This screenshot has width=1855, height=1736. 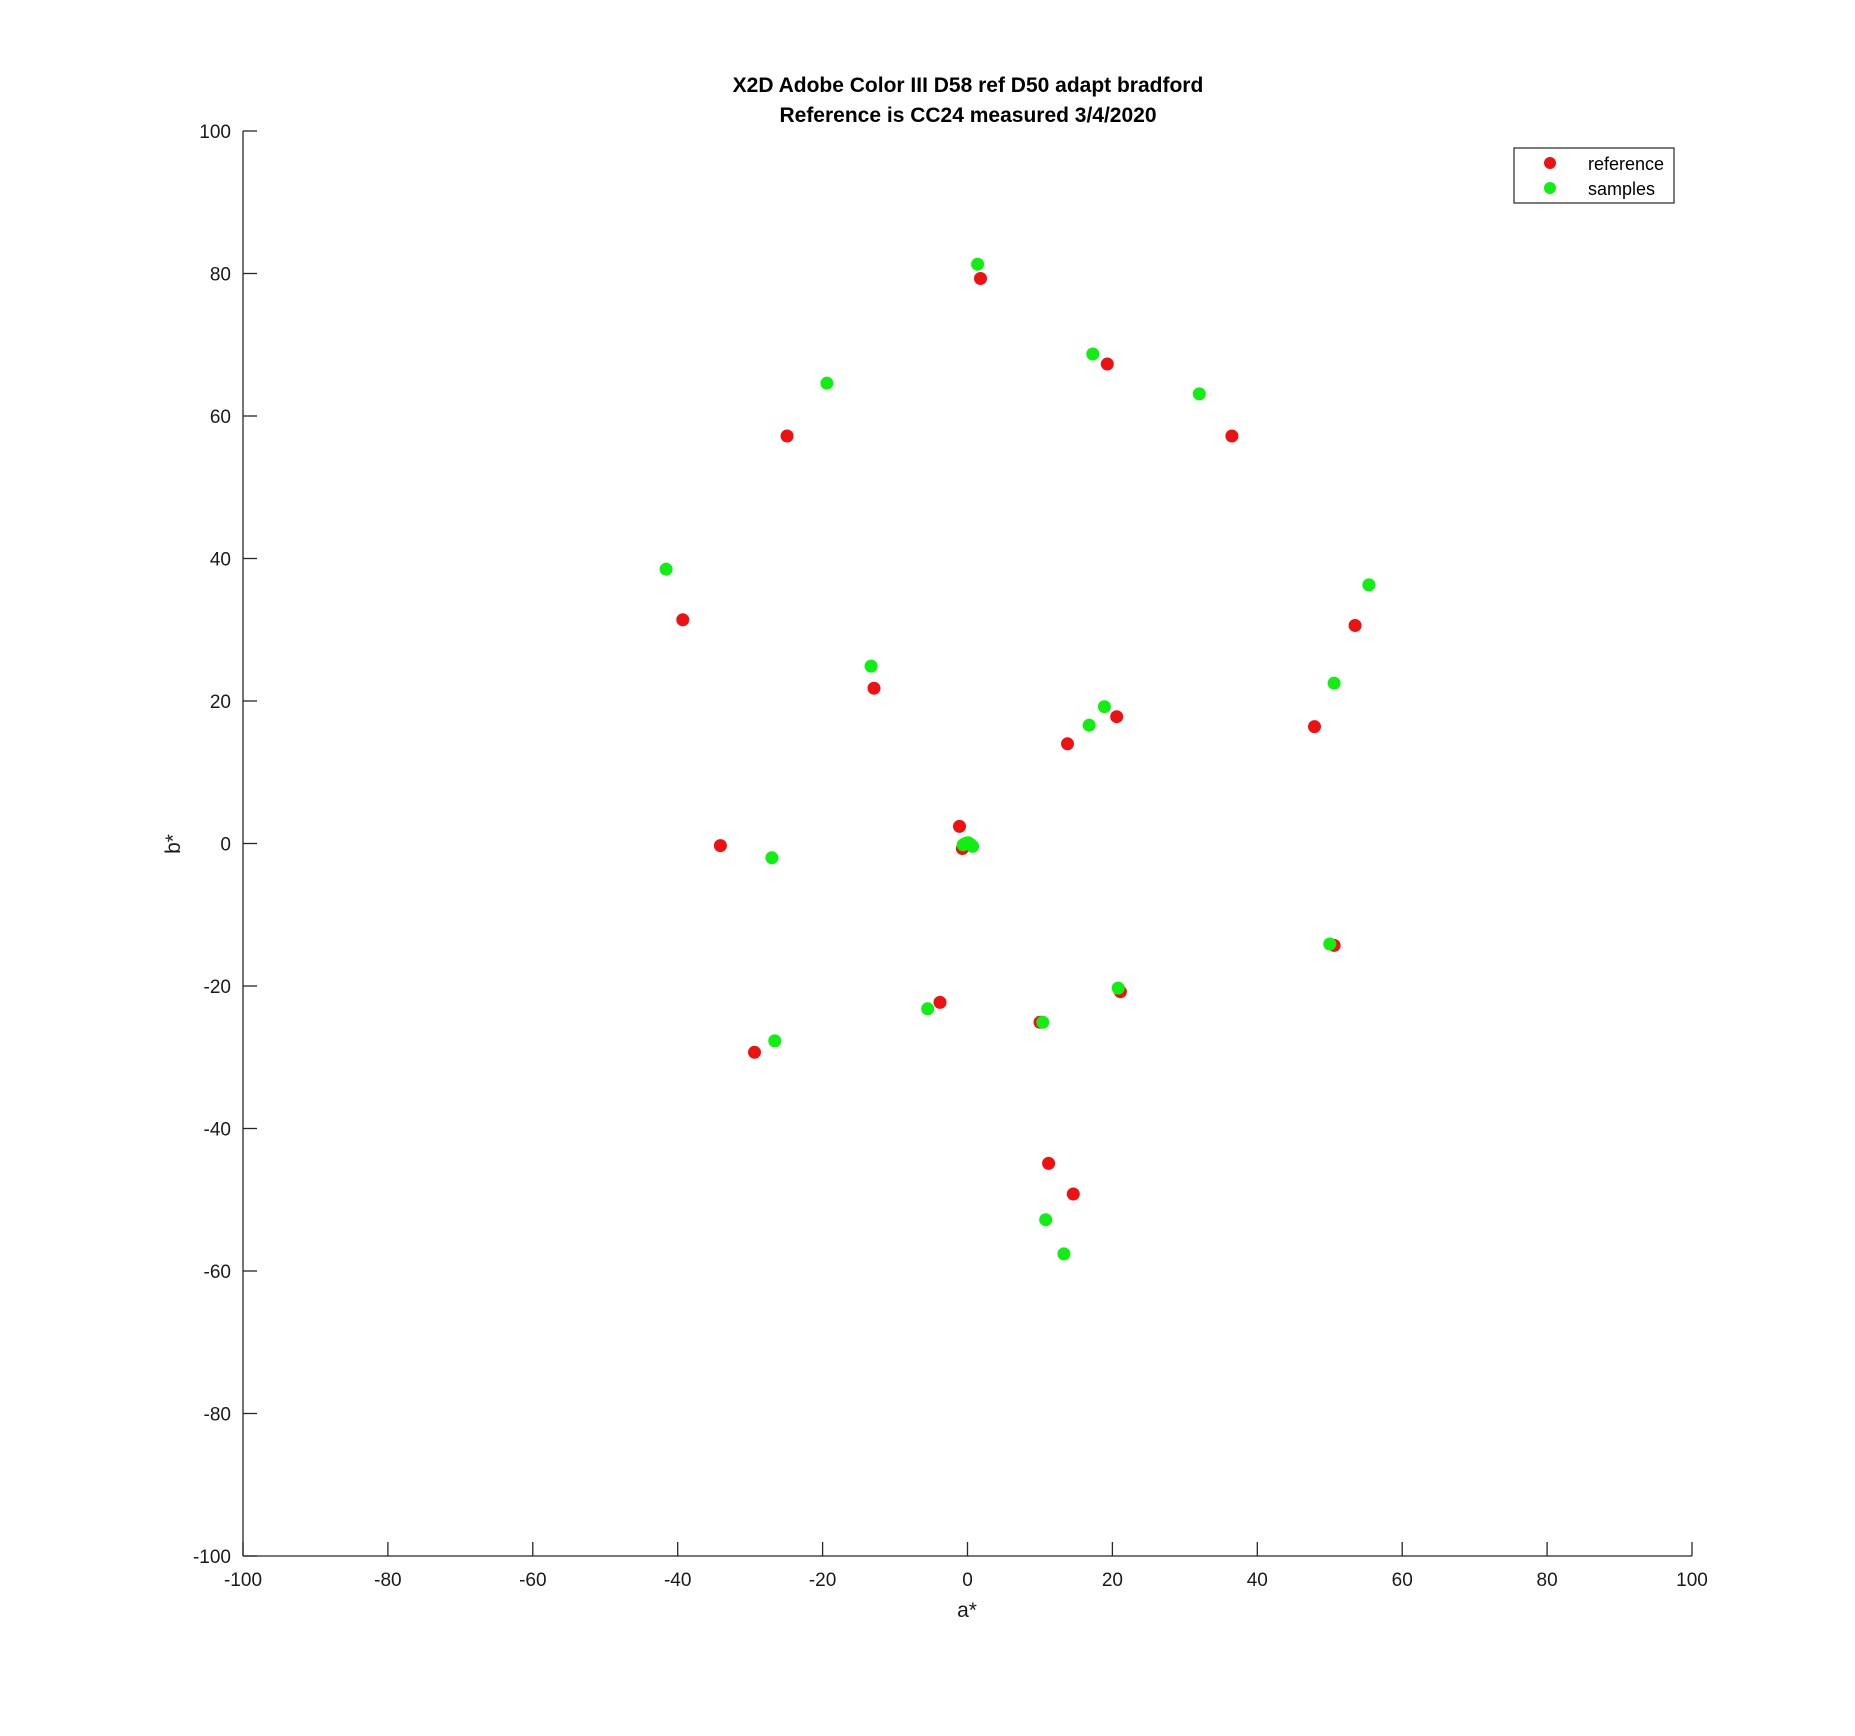 I want to click on x-tick-label: 100, so click(x=1692, y=1580).